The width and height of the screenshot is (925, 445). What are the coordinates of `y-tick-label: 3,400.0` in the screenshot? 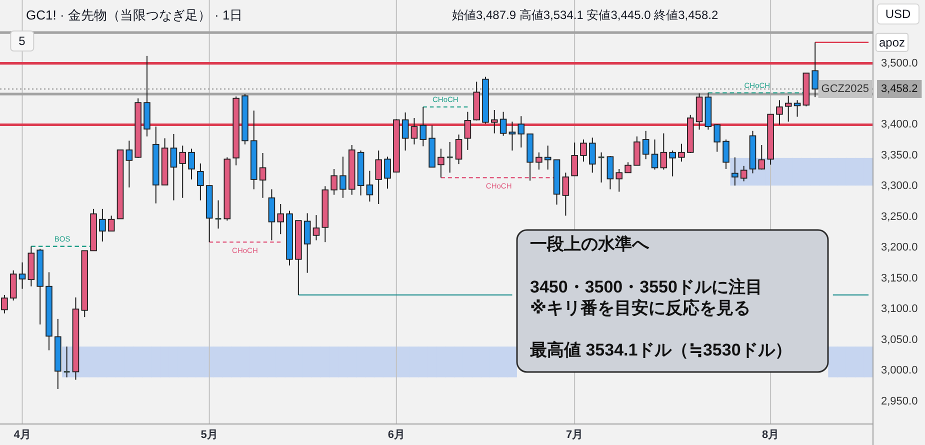 It's located at (899, 124).